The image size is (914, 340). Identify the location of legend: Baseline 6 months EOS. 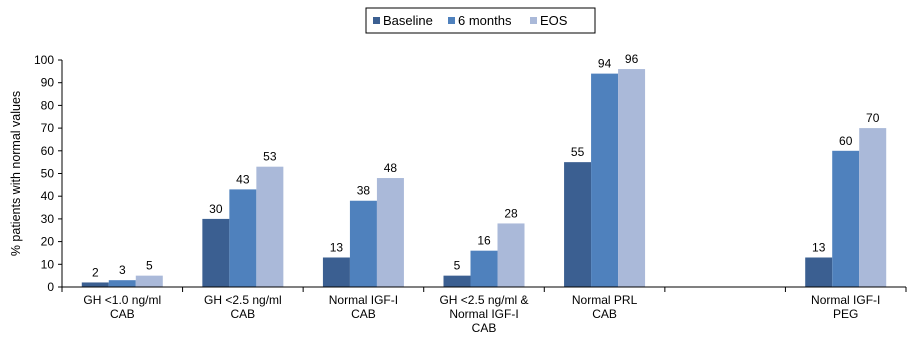
(480, 20).